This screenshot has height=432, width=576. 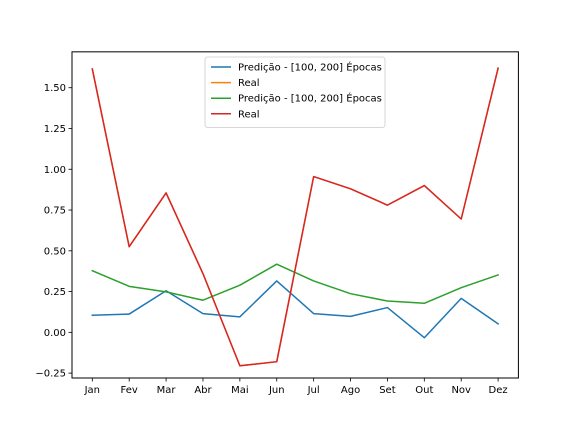 I want to click on y-axis: −0.25 0.00 0.25 0.50 0.75 1.00 1.25 1.50, so click(x=53, y=231).